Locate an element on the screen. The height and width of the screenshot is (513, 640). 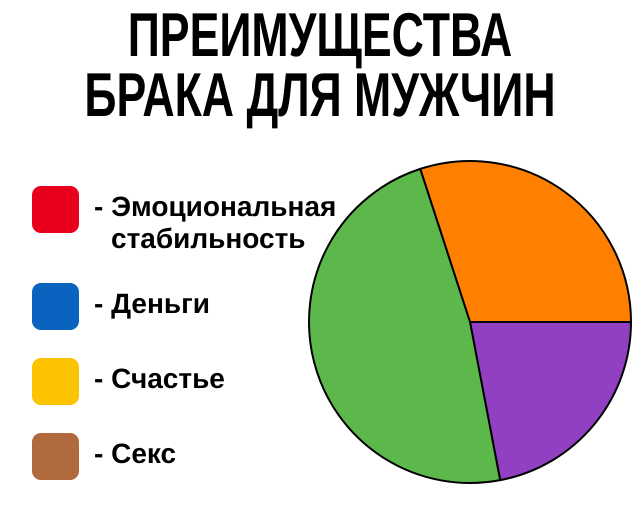
legend-label: - Секс is located at coordinates (136, 453).